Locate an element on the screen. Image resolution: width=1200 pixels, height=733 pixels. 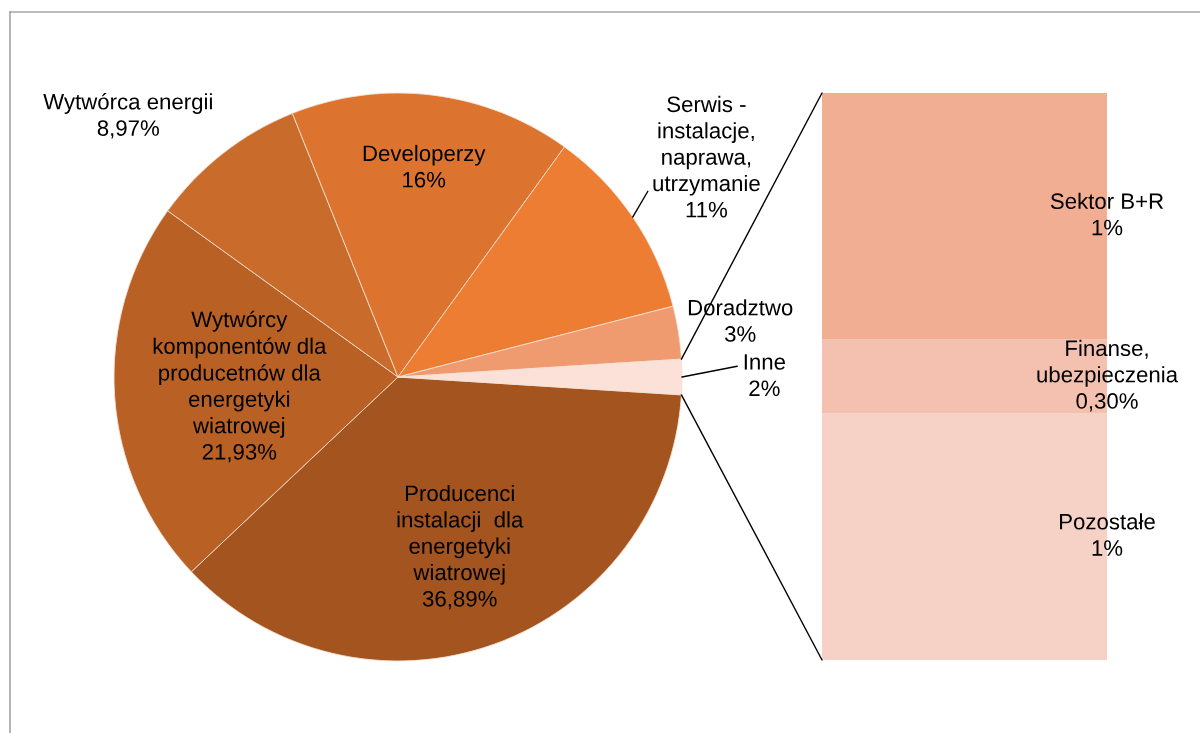
data-label: 11% is located at coordinates (707, 209).